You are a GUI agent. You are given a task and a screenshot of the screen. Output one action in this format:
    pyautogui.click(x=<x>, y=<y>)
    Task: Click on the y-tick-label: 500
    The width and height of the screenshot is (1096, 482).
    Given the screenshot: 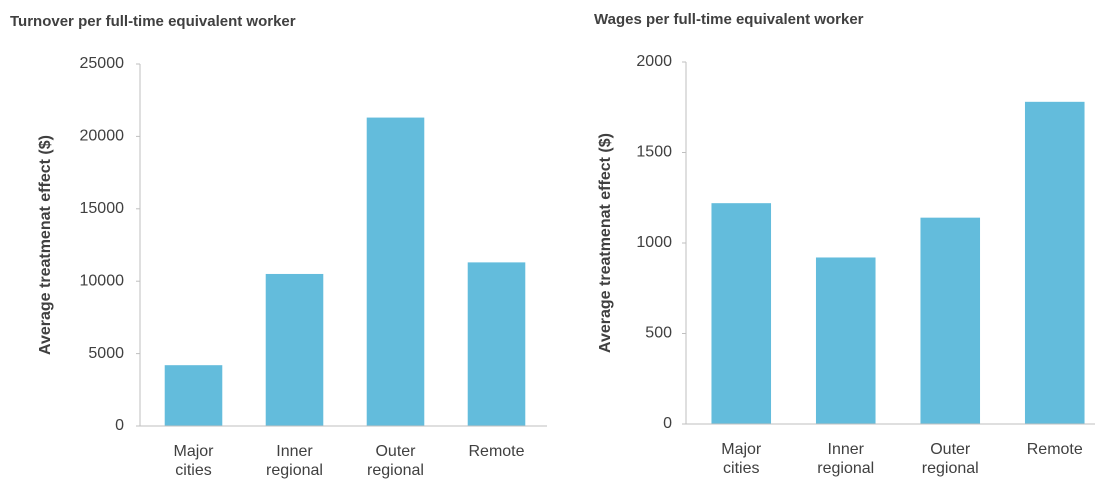 What is the action you would take?
    pyautogui.click(x=658, y=333)
    